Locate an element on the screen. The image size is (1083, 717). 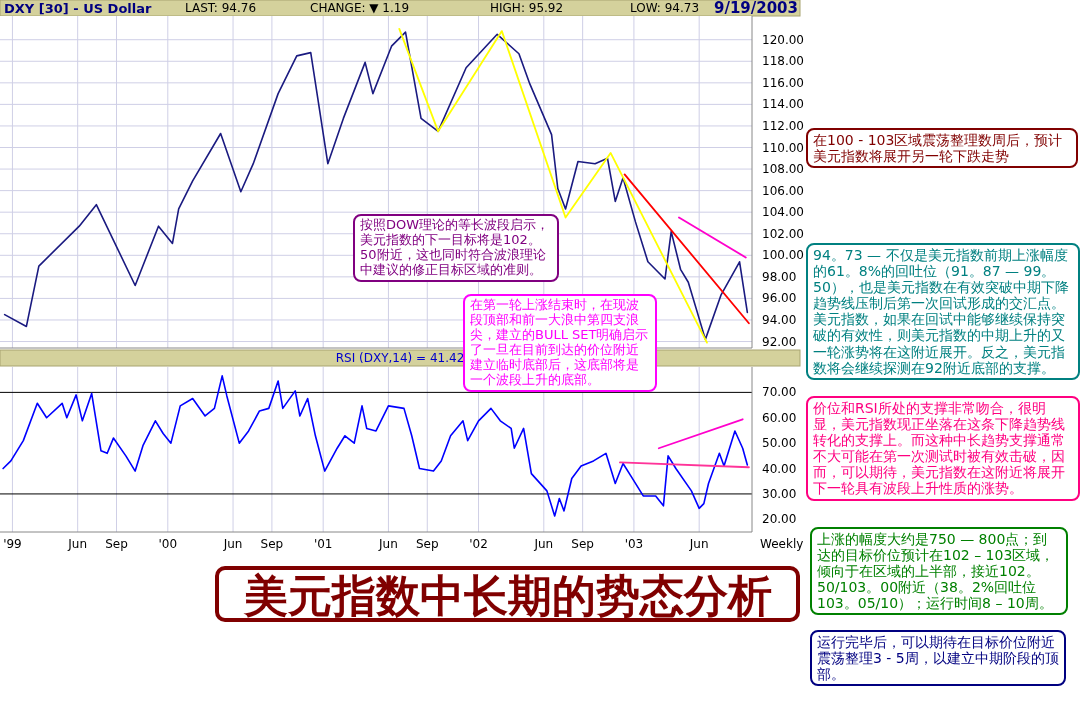
y-tick-label: 116.00 is located at coordinates (783, 82).